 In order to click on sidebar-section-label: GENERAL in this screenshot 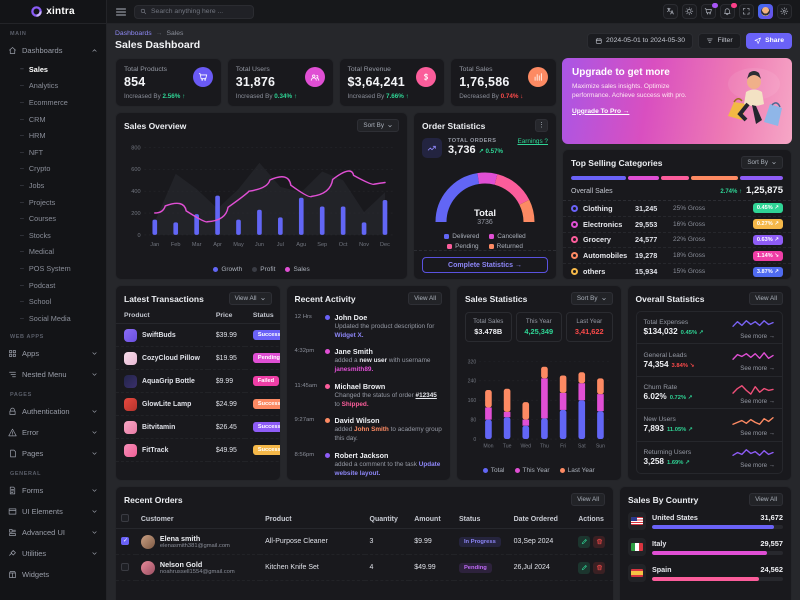, I will do `click(26, 473)`.